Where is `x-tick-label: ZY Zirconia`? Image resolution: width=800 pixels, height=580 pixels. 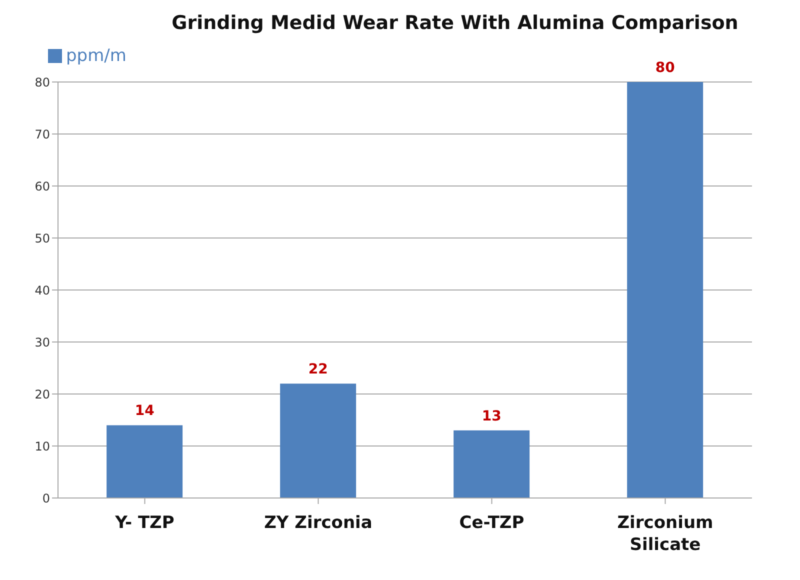
x-tick-label: ZY Zirconia is located at coordinates (318, 523).